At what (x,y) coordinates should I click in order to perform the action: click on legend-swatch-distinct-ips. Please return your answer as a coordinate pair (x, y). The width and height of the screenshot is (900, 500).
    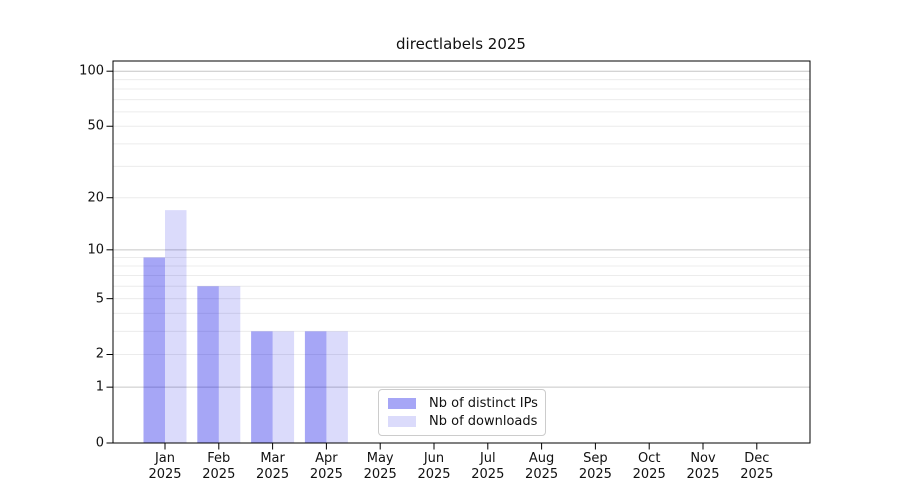
    Looking at the image, I should click on (402, 403).